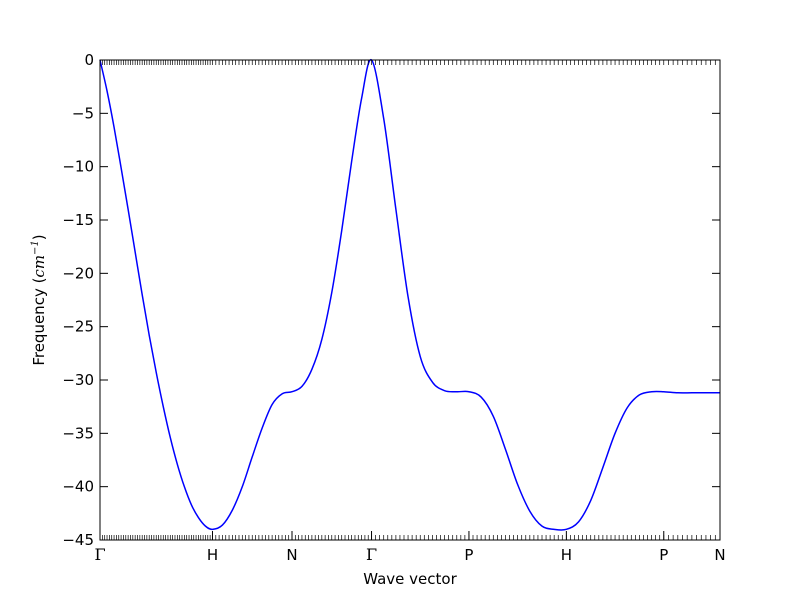 This screenshot has width=800, height=600. Describe the element at coordinates (39, 237) in the screenshot. I see `y-axis-label-suffix: )` at that location.